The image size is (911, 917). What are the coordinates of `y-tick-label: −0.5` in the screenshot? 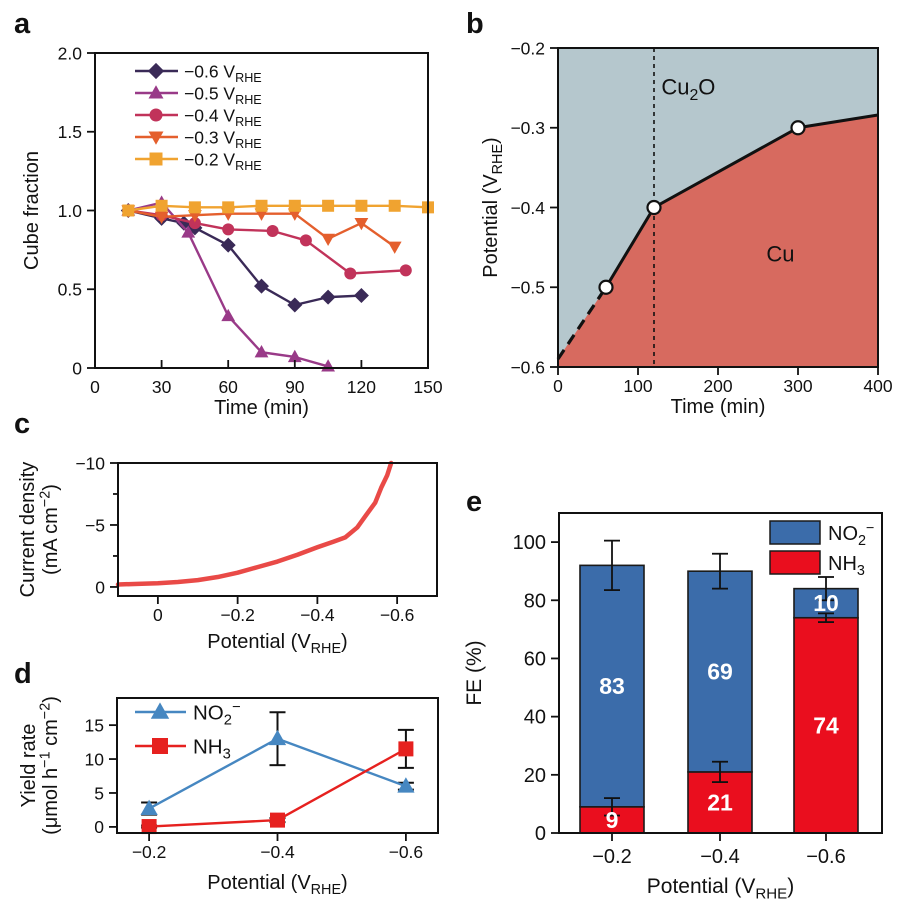 It's located at (527, 288).